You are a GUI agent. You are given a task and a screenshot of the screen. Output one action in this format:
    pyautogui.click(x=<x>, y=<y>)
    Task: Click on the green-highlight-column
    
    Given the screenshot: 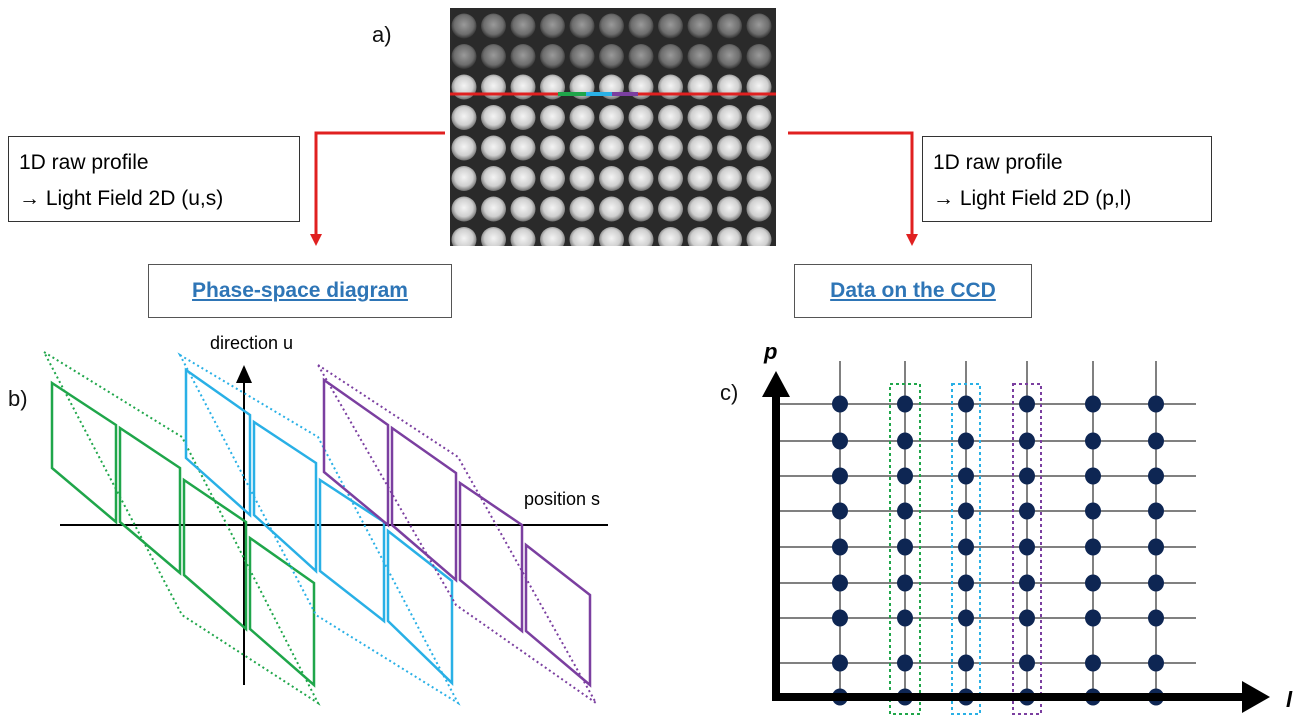 What is the action you would take?
    pyautogui.click(x=905, y=549)
    